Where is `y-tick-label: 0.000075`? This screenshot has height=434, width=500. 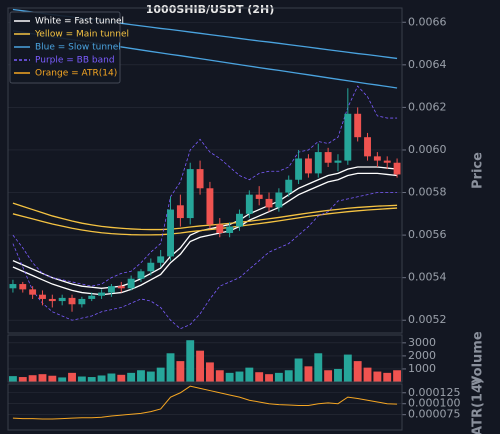 y-tick-label: 0.000075 is located at coordinates (434, 414).